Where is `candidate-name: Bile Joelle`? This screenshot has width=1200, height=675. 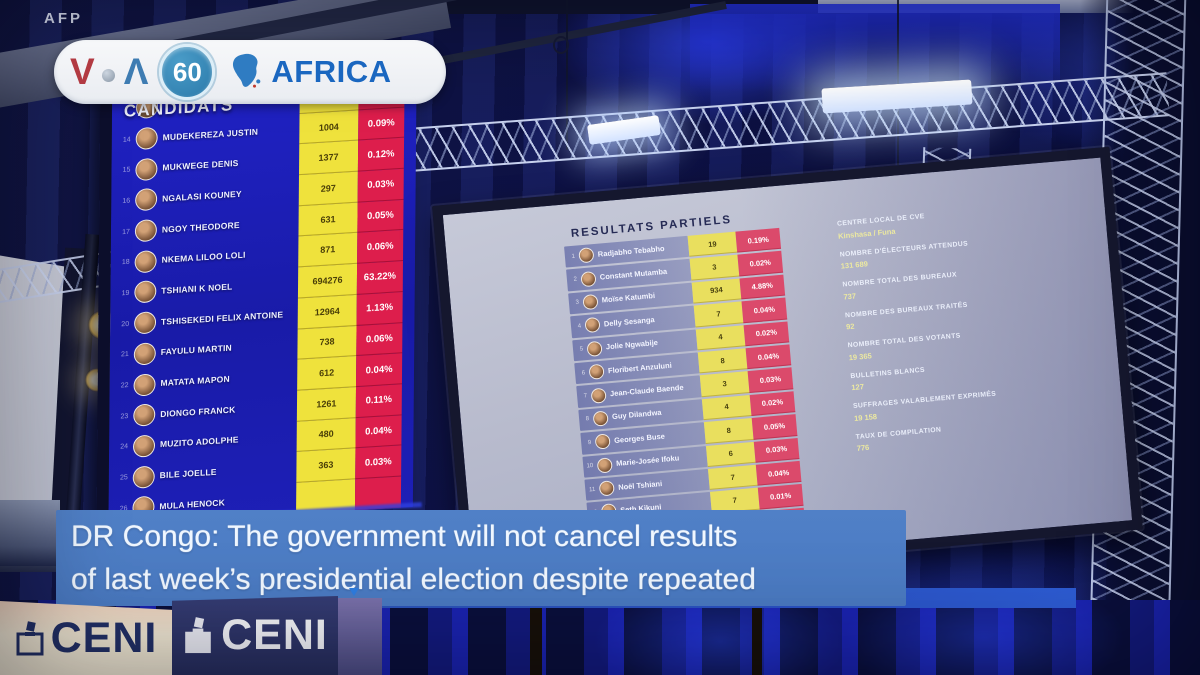 candidate-name: Bile Joelle is located at coordinates (188, 473).